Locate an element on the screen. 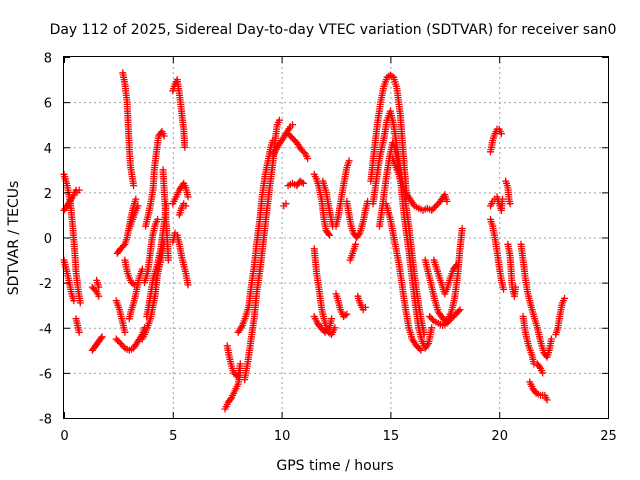  x-tick-label: 10 is located at coordinates (282, 436).